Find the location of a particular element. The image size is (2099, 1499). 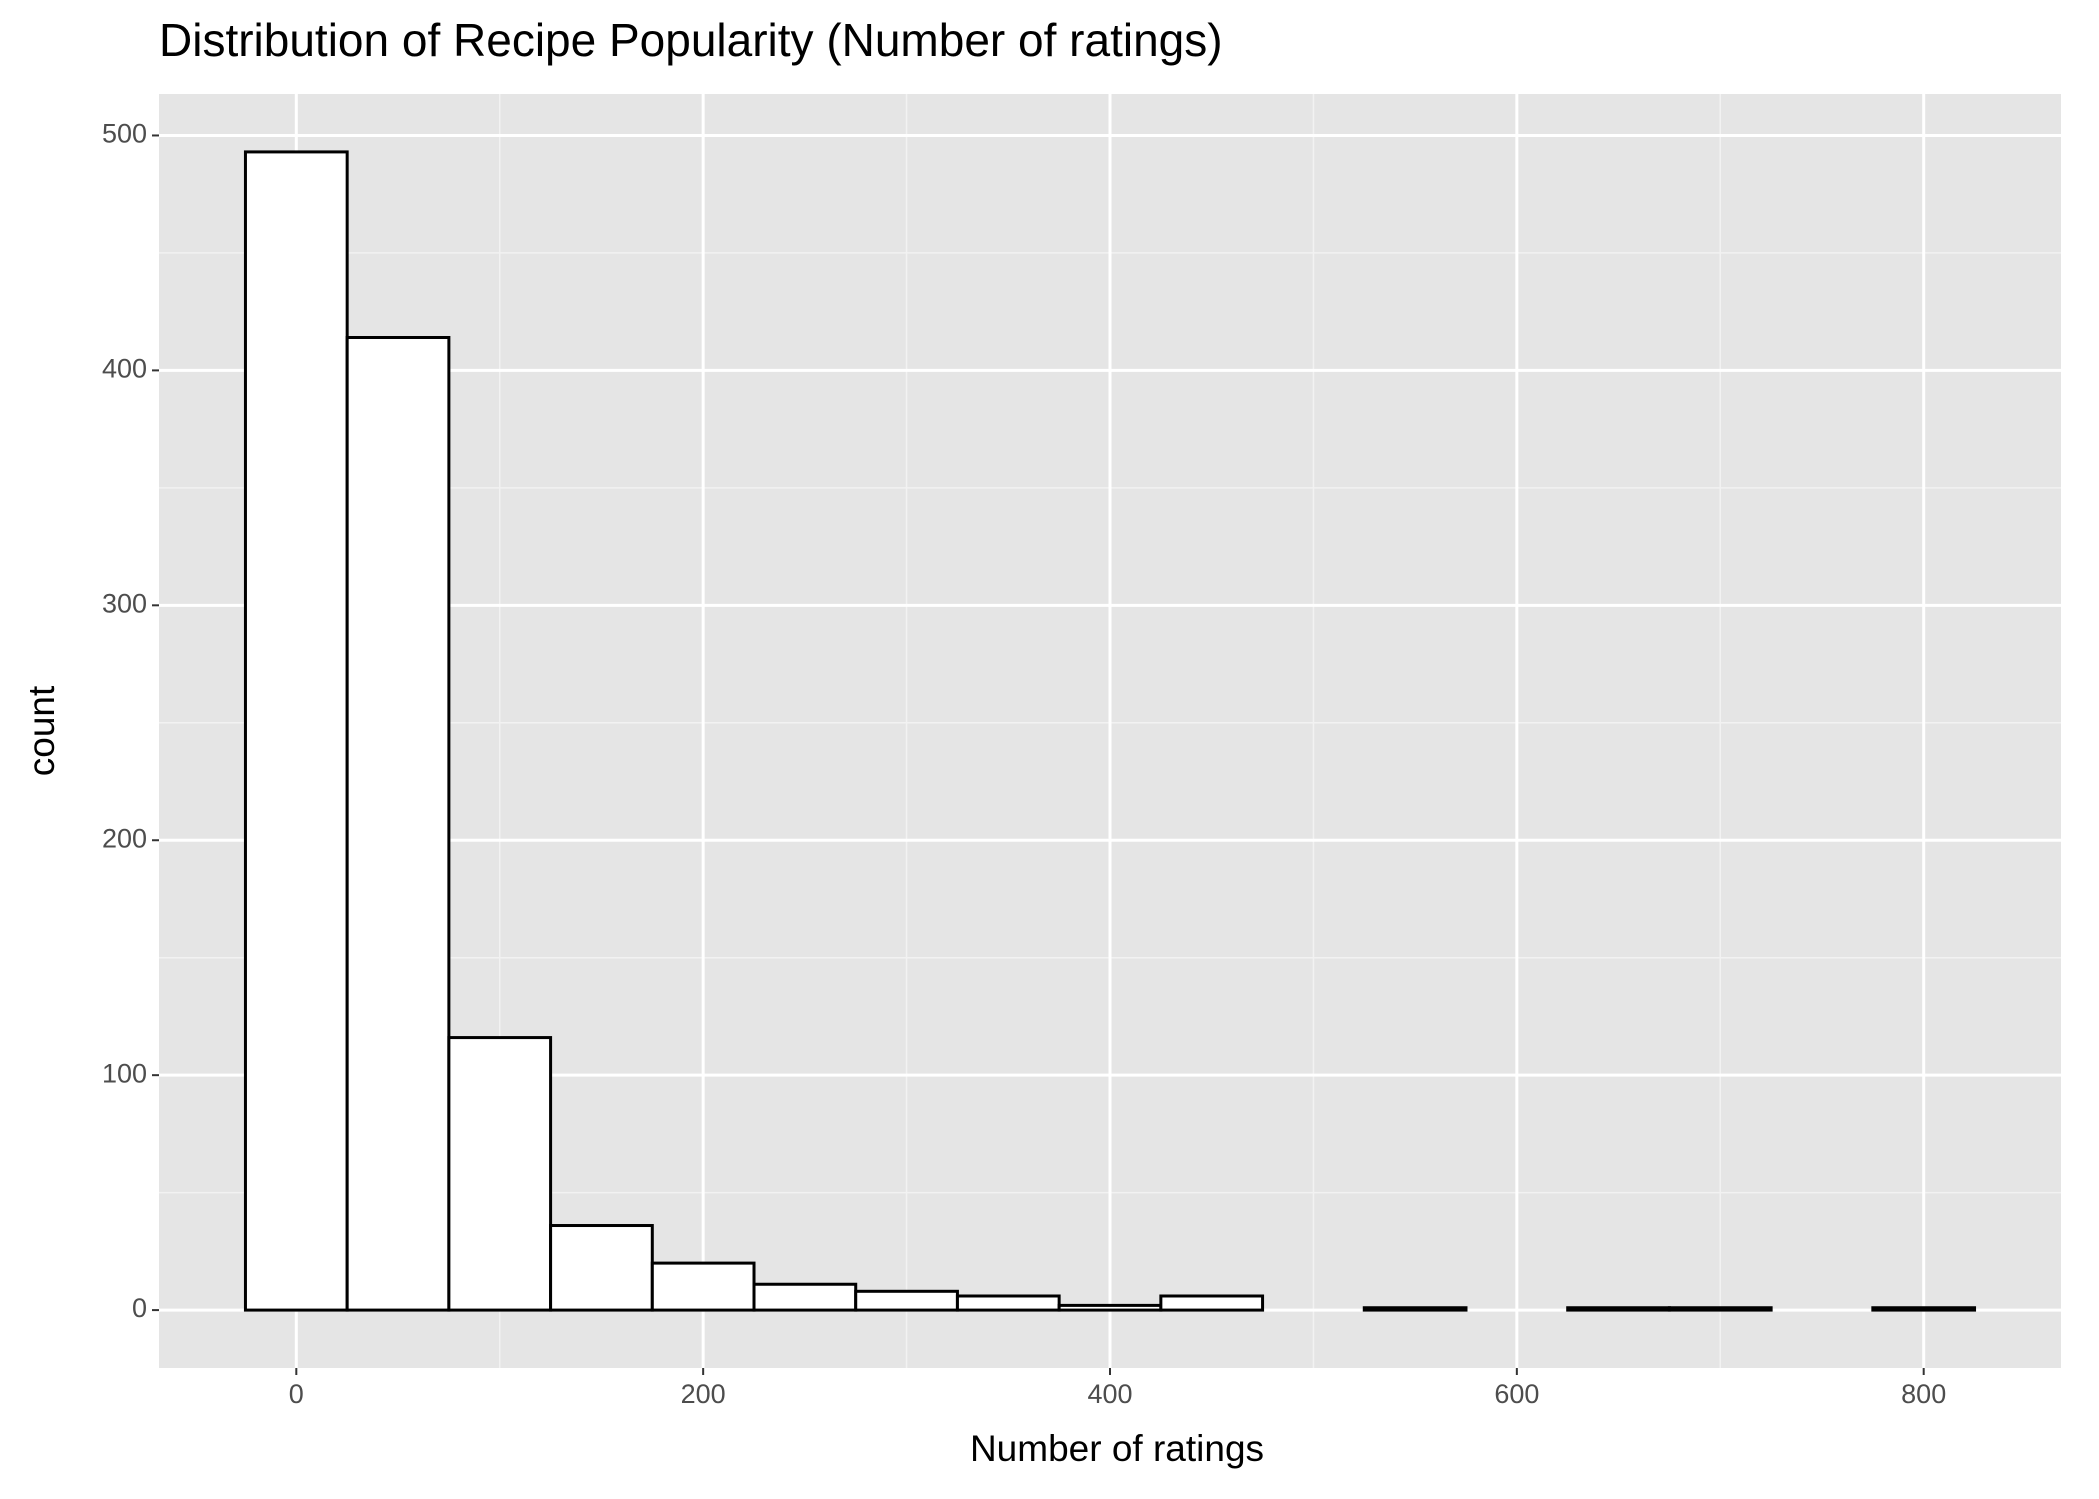

y-tick-label: 500 is located at coordinates (124, 134).